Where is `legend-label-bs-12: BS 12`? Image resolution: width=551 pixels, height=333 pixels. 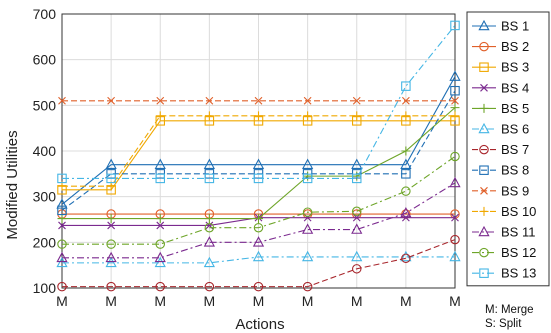
legend-label-bs-12: BS 12 is located at coordinates (518, 252).